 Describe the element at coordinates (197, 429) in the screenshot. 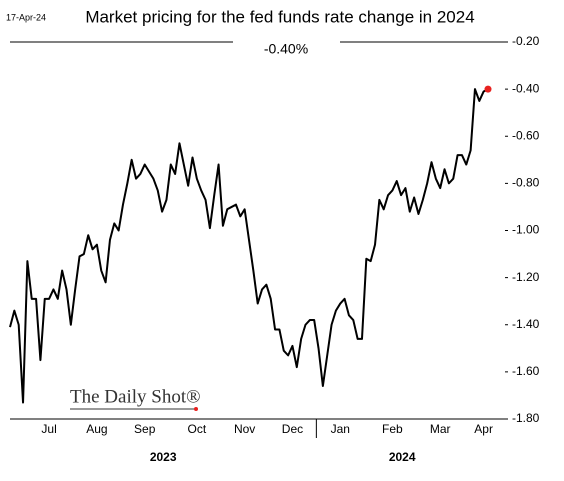

I see `x-tick-label: Oct` at that location.